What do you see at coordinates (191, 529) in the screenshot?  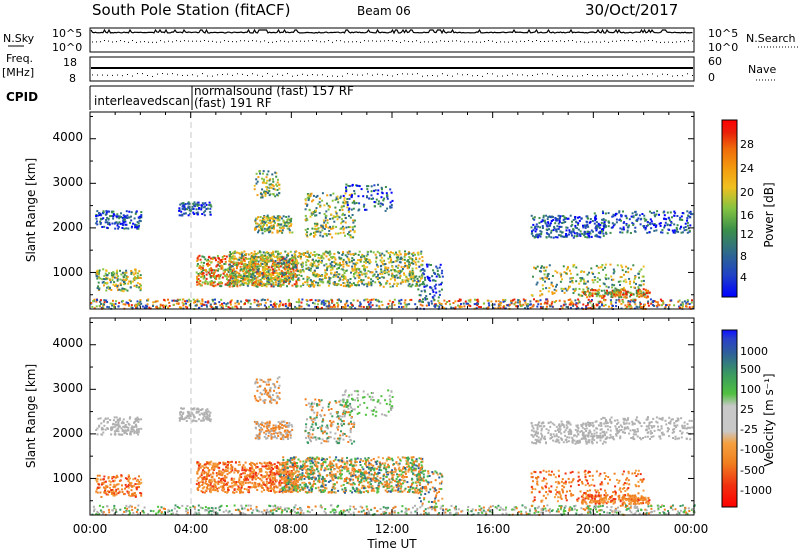 I see `xtick-04: 04:00` at bounding box center [191, 529].